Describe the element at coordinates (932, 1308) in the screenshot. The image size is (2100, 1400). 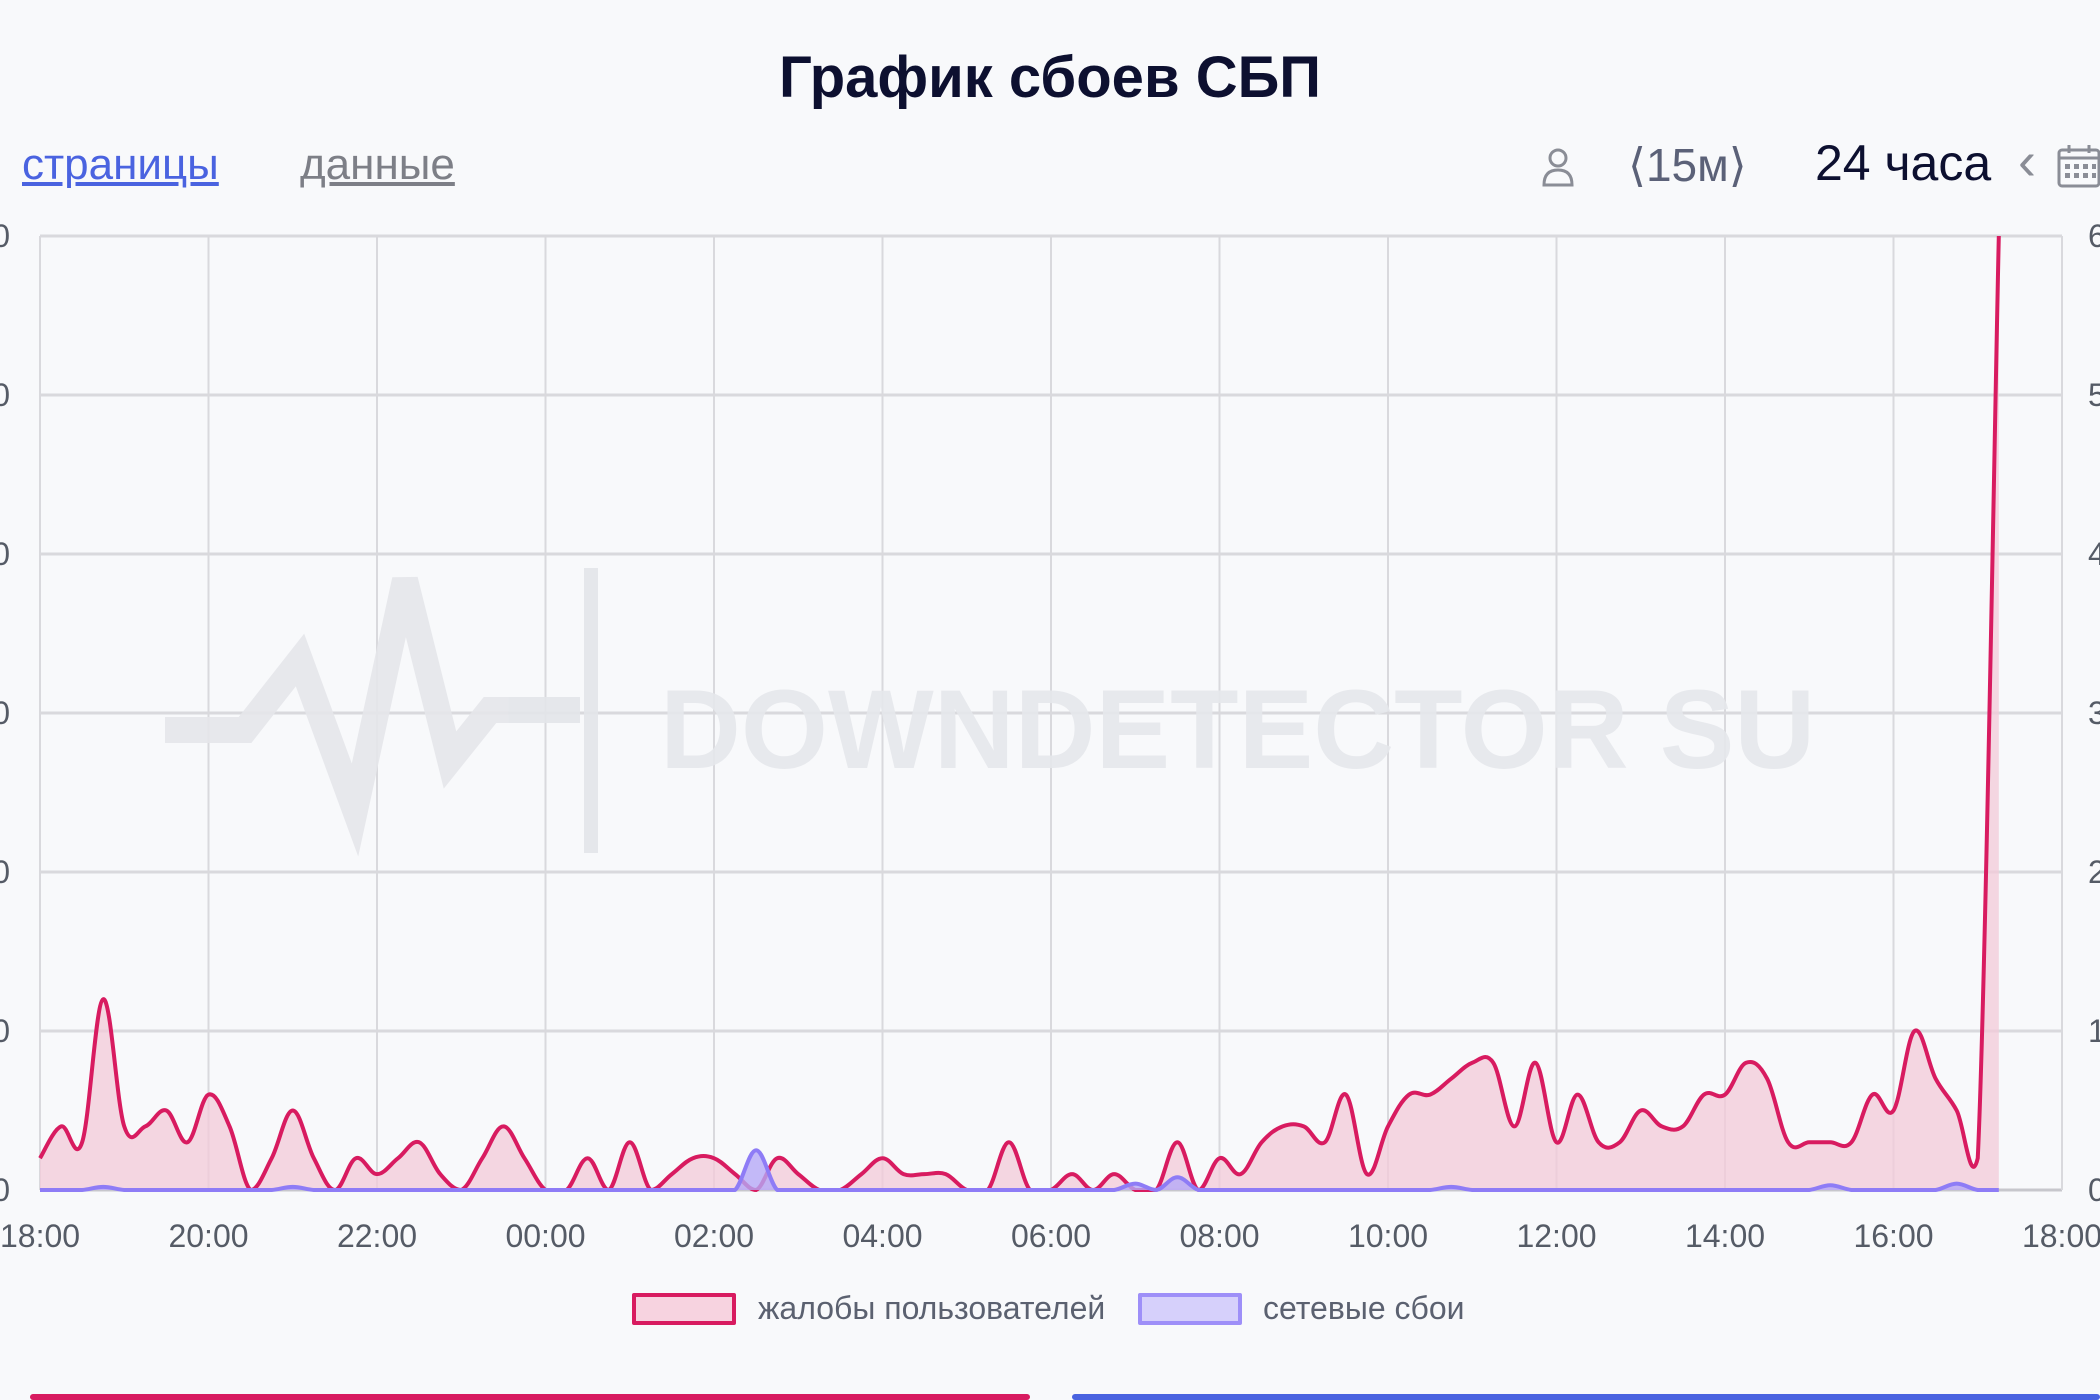
I see `legend-label-complaints: жалобы пользователей` at that location.